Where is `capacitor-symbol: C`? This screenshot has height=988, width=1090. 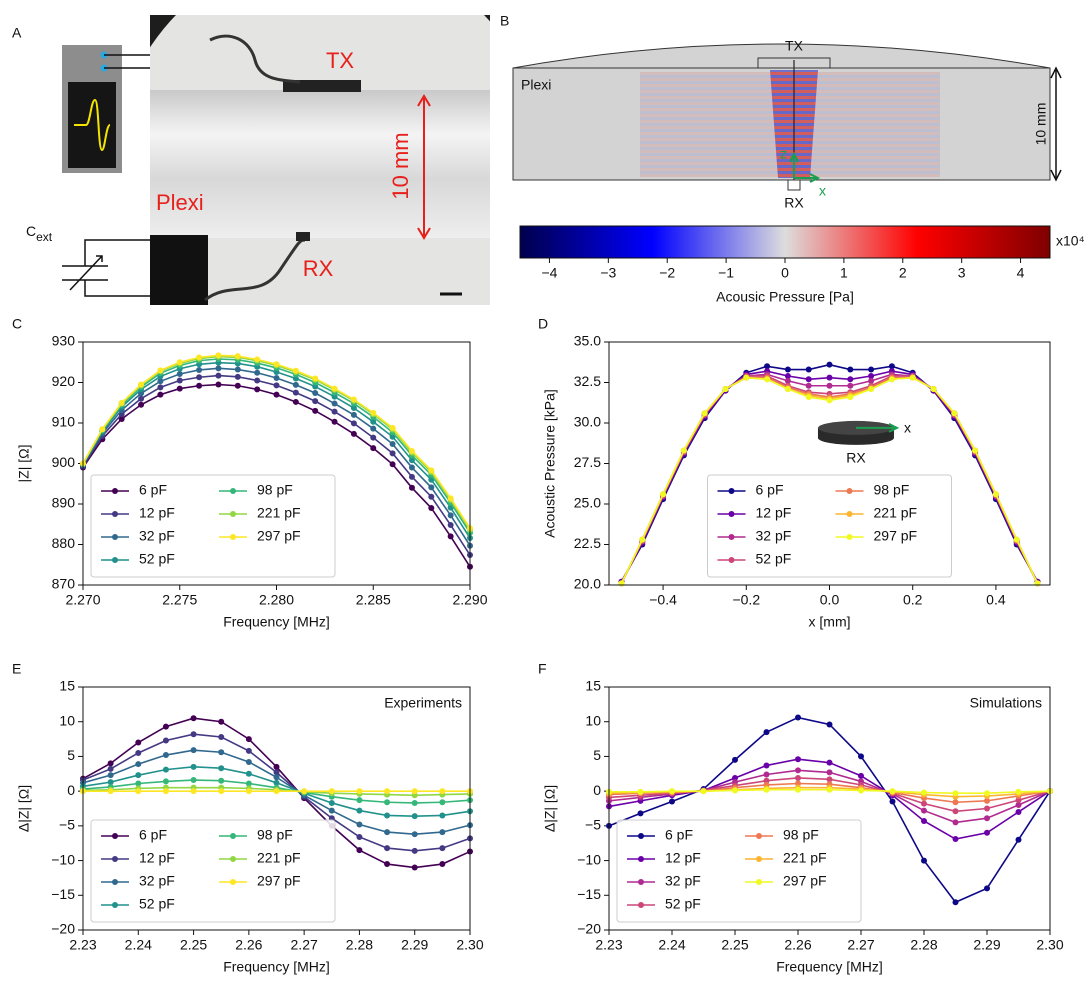
capacitor-symbol: C is located at coordinates (31, 231).